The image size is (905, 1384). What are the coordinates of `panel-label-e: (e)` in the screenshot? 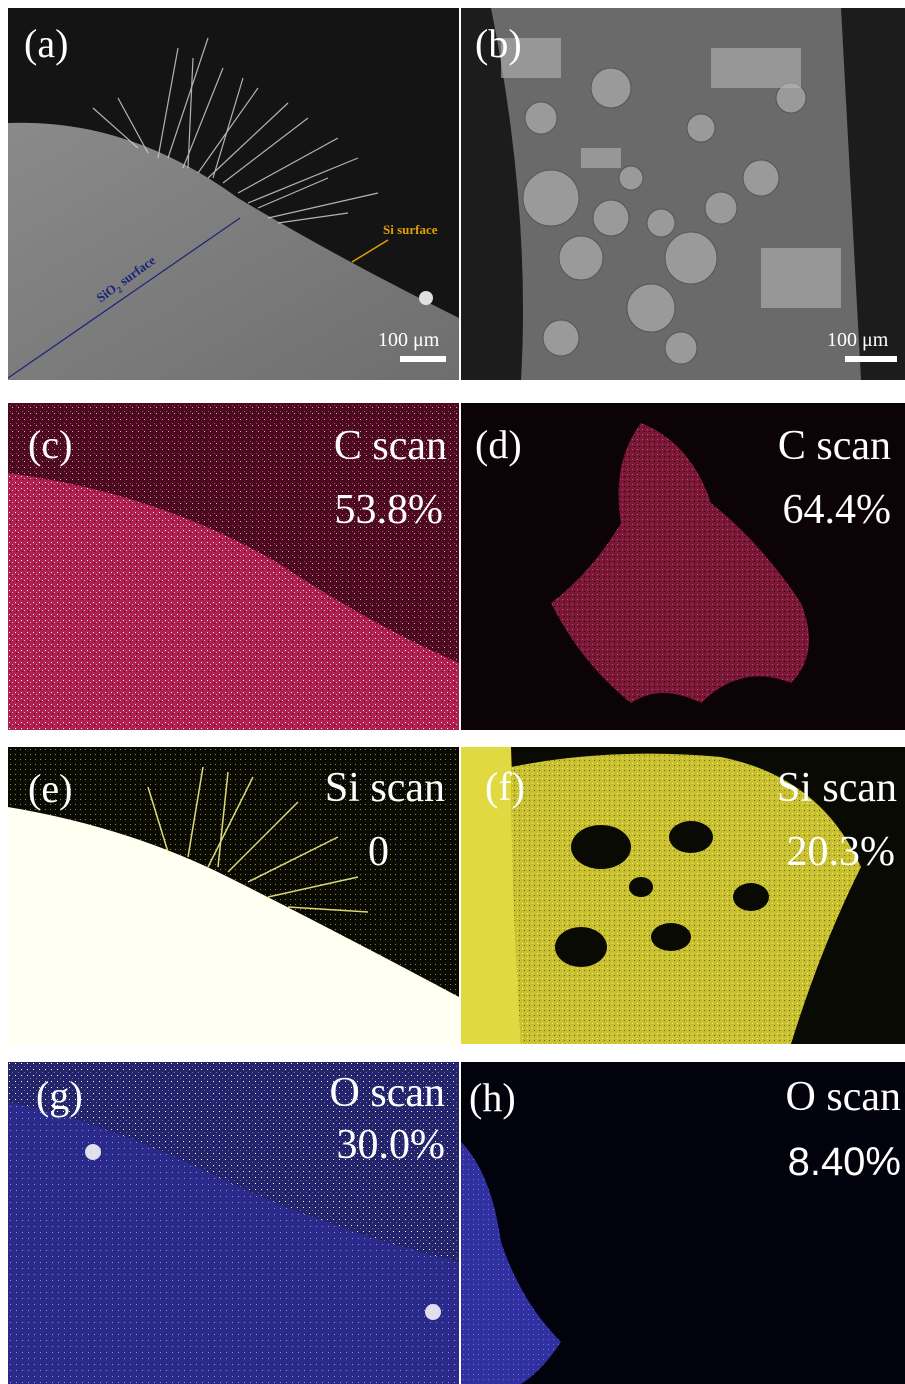 It's located at (50, 788).